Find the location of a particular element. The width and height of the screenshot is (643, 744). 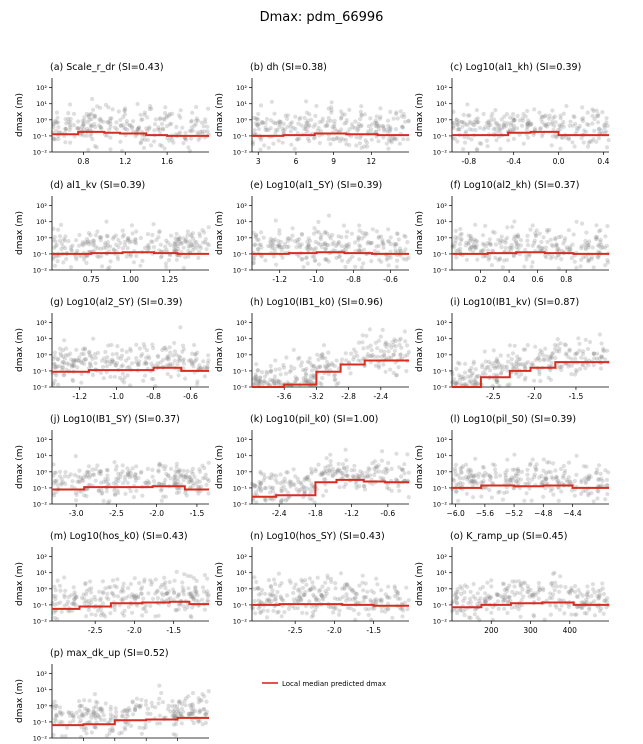

x-tick-label: 9 is located at coordinates (333, 161).